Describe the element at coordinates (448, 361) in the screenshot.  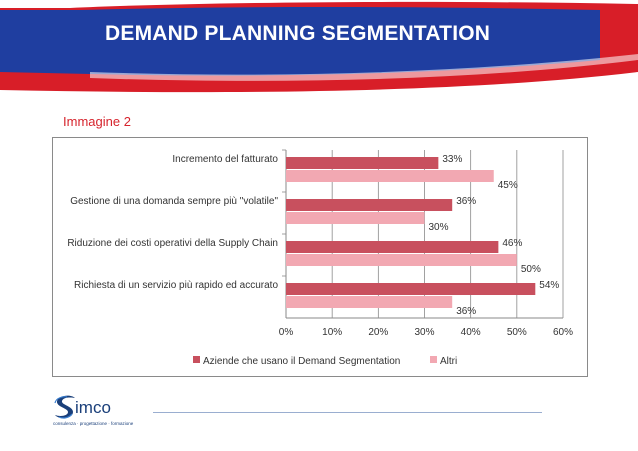
I see `legend-label: Altri` at that location.